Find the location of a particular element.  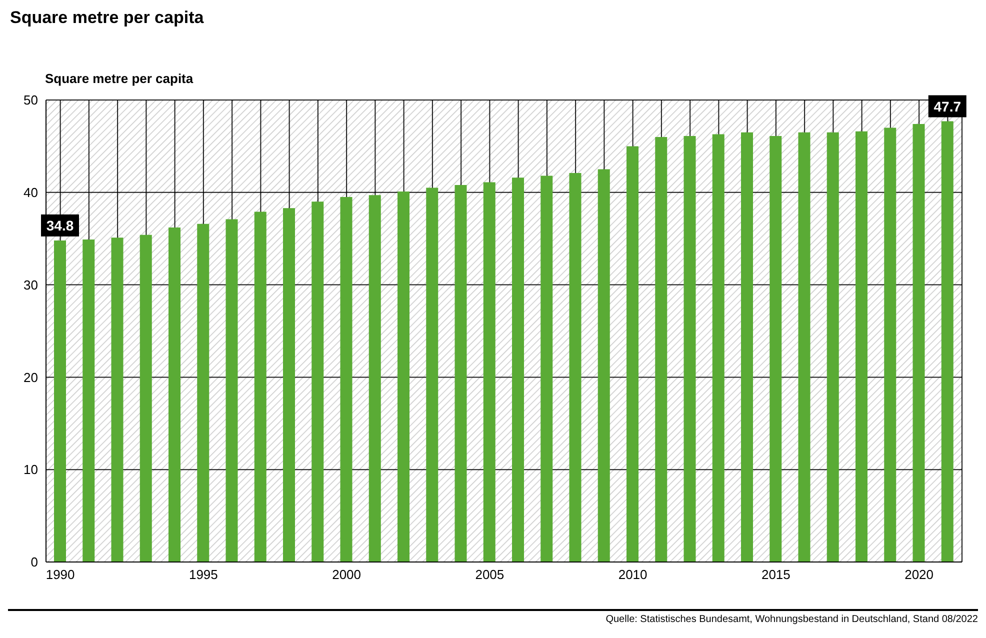

y-tick-label: 40 is located at coordinates (31, 192).